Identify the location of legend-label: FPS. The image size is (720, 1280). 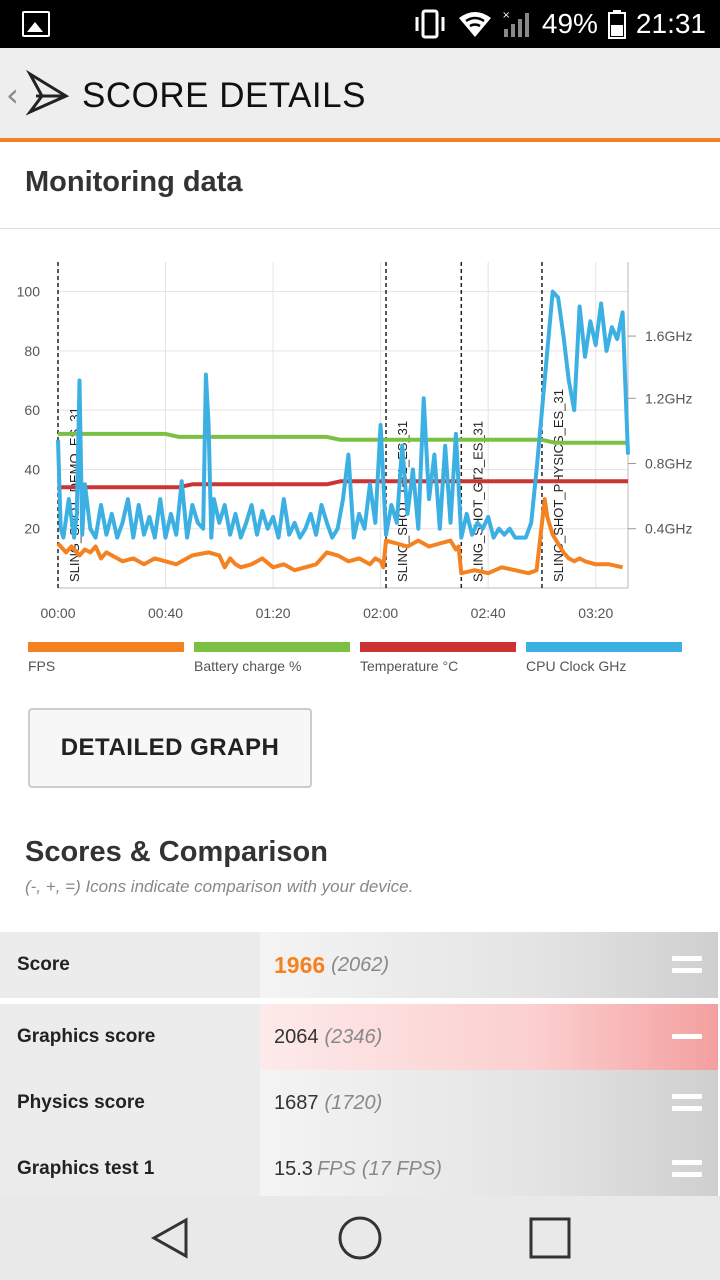
(42, 666).